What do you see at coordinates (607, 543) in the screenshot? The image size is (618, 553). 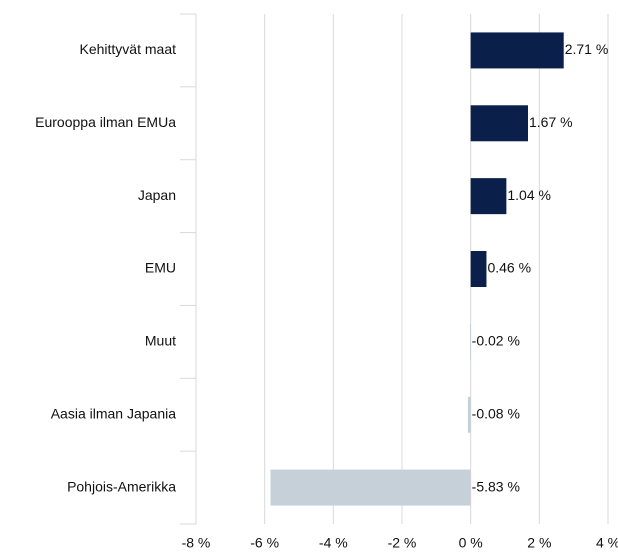 I see `x-tick-label: 4 %` at bounding box center [607, 543].